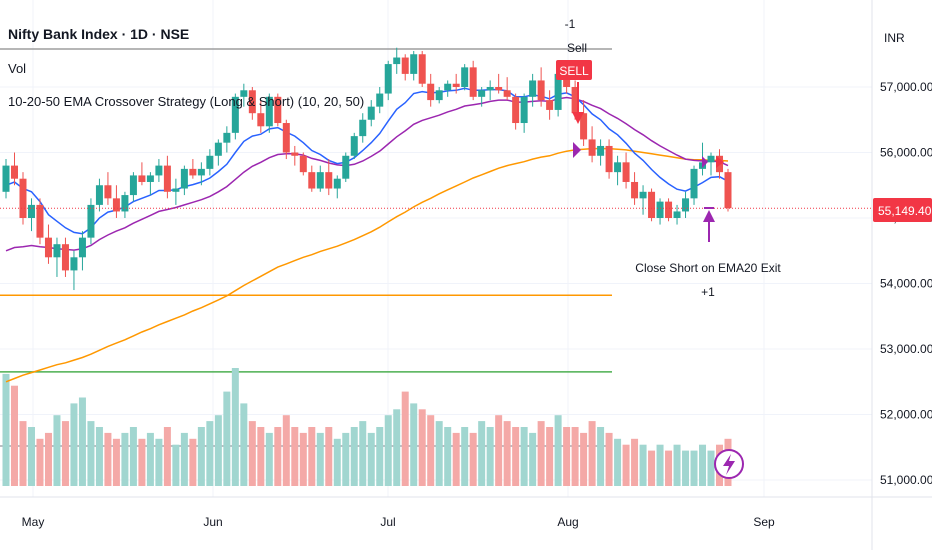  What do you see at coordinates (17, 68) in the screenshot?
I see `vol-indicator-label: Vol` at bounding box center [17, 68].